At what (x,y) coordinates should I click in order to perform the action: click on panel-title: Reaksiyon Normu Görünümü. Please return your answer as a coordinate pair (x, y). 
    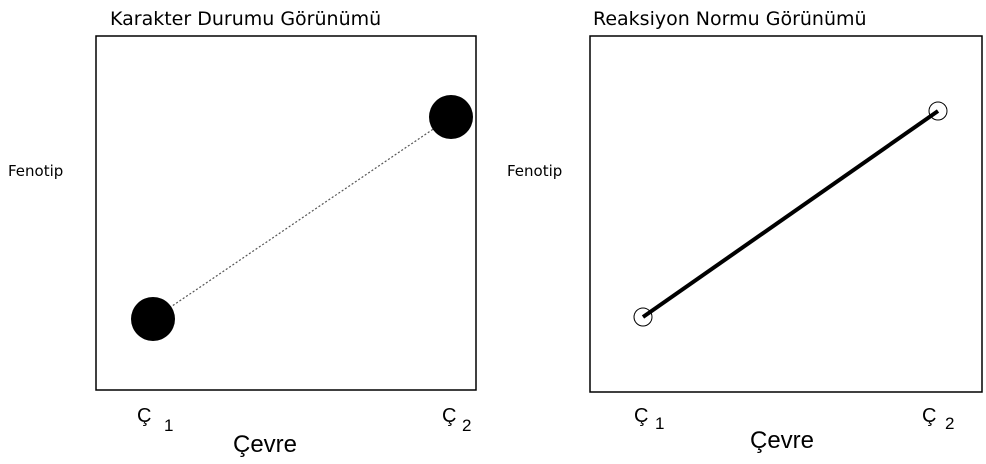
    Looking at the image, I should click on (730, 19).